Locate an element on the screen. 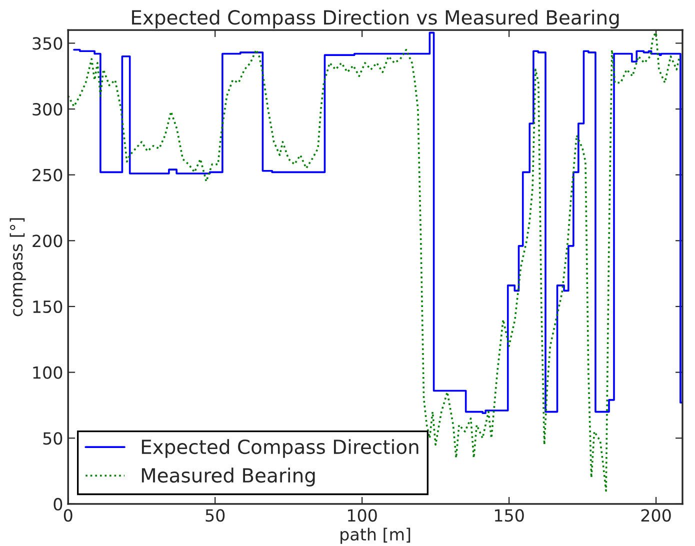 Image resolution: width=695 pixels, height=546 pixels. y-axis-title: compass [°] is located at coordinates (18, 267).